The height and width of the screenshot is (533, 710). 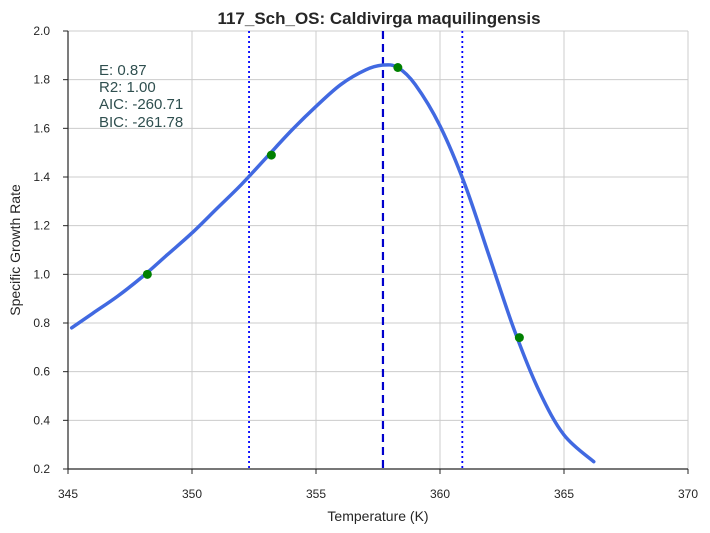 I want to click on y-tick-label: 1.6, so click(x=41, y=128).